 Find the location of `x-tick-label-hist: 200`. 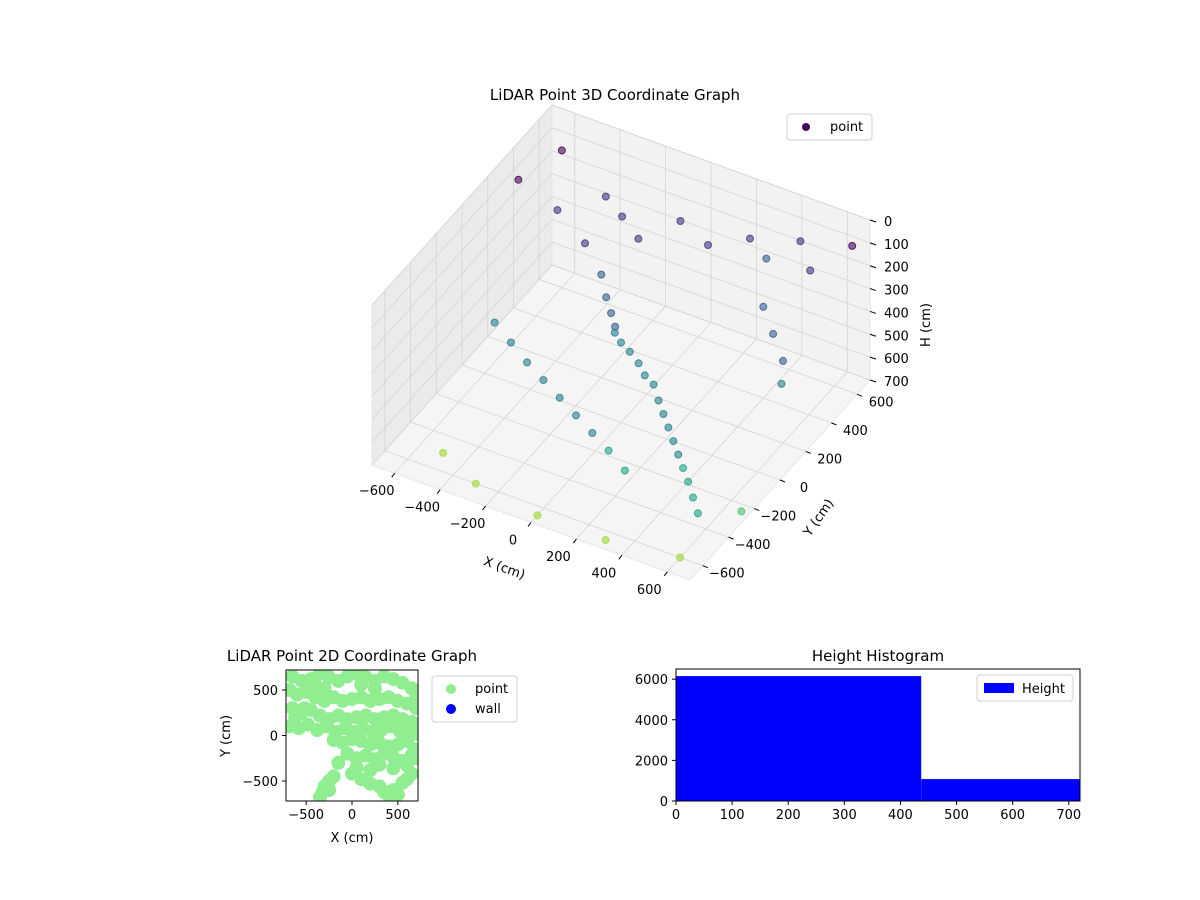

x-tick-label-hist: 200 is located at coordinates (788, 815).